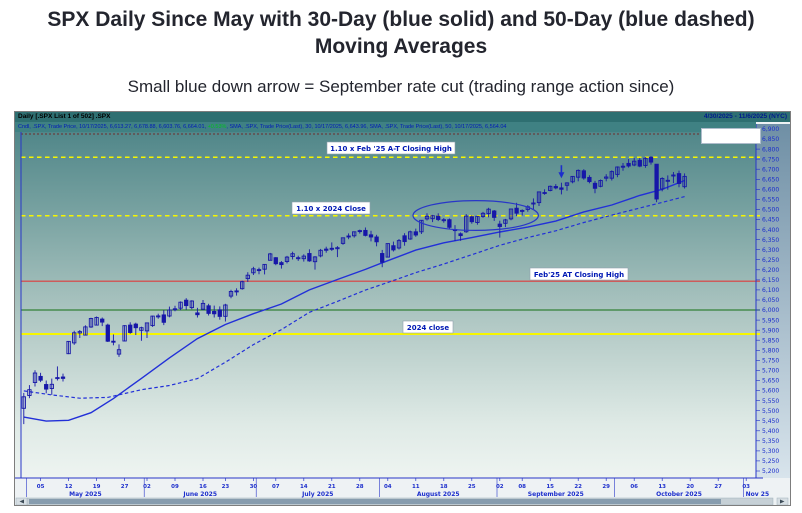 This screenshot has height=513, width=802. Describe the element at coordinates (199, 494) in the screenshot. I see `x-month-label: June 2025` at that location.